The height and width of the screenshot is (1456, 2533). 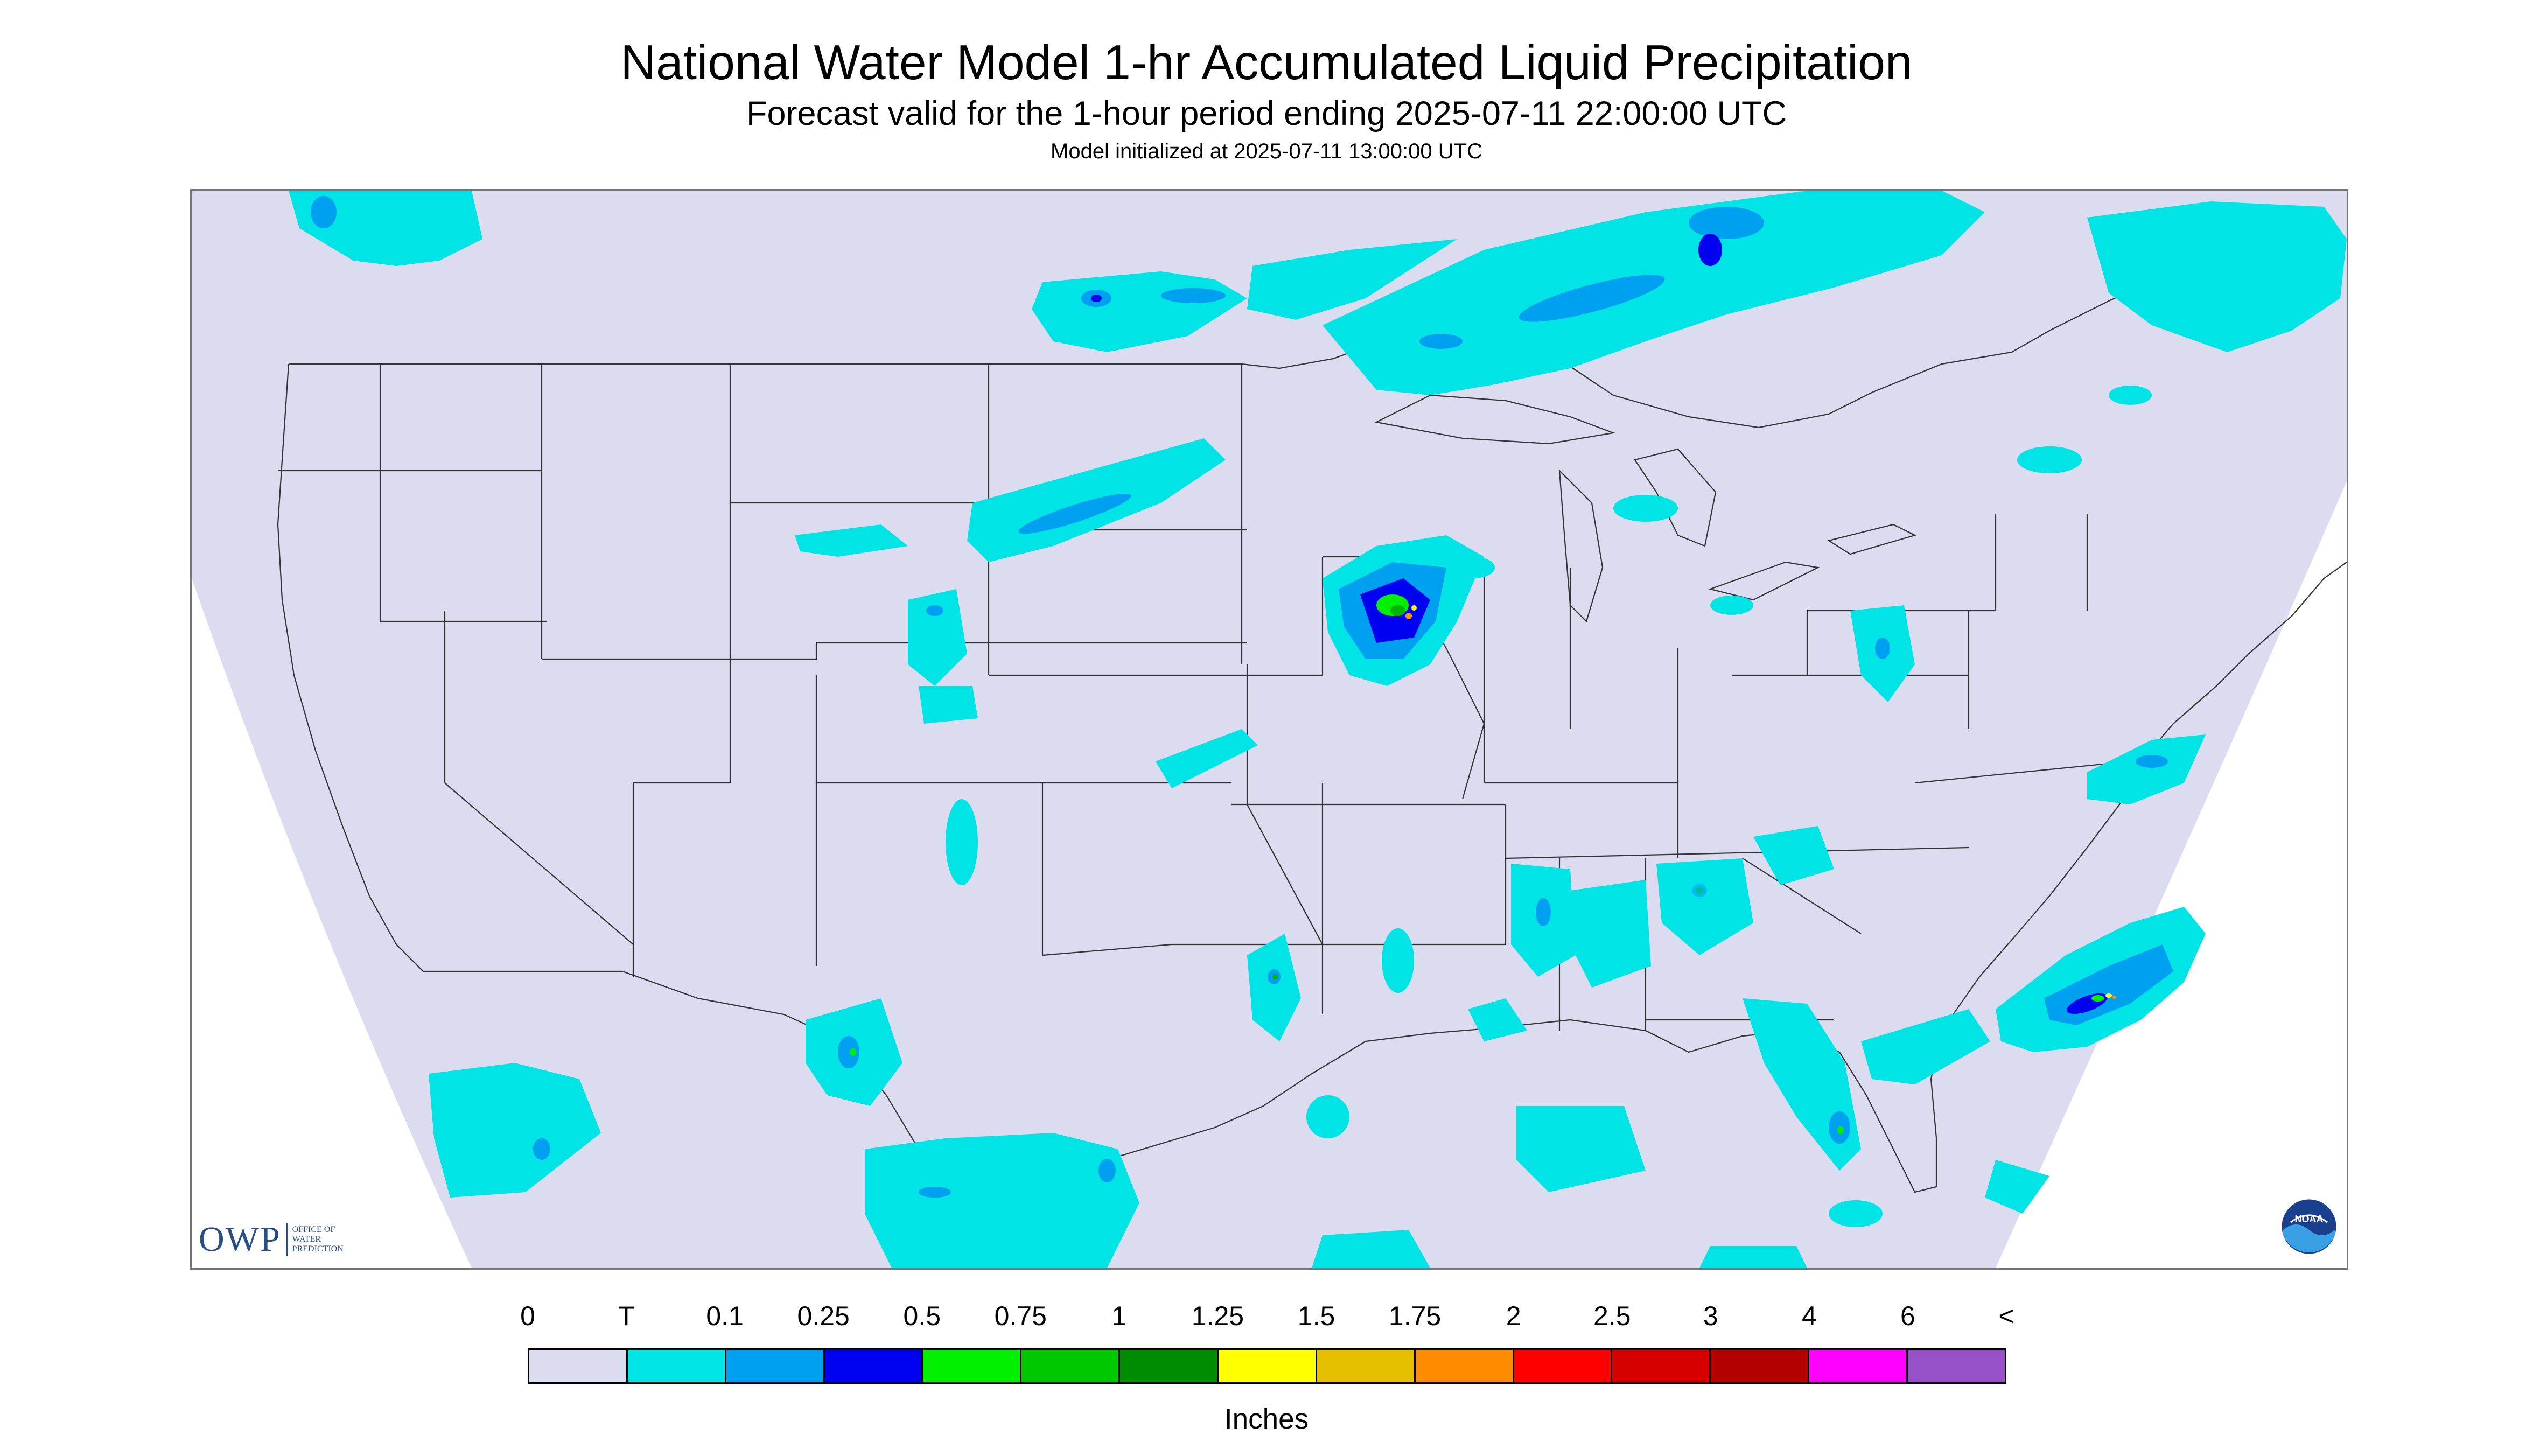 What do you see at coordinates (1514, 1316) in the screenshot?
I see `legend-label-10: 2` at bounding box center [1514, 1316].